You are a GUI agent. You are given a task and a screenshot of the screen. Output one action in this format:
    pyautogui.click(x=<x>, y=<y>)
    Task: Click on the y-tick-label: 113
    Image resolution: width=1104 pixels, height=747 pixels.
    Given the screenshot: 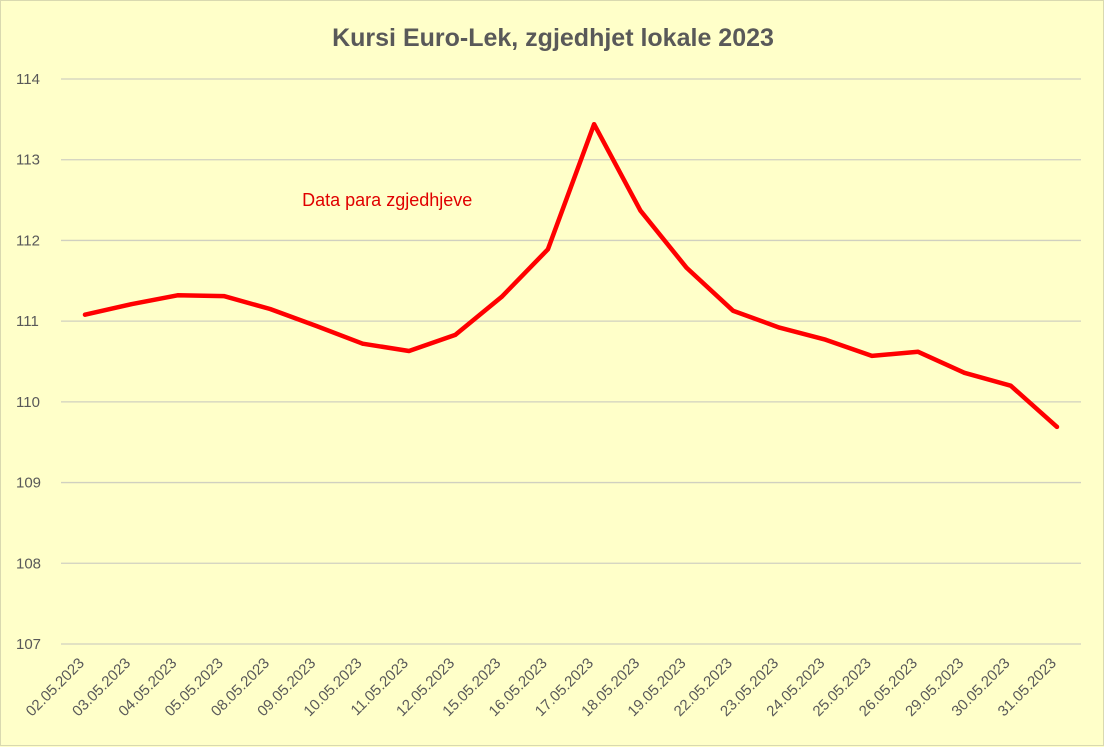 What is the action you would take?
    pyautogui.click(x=28, y=160)
    